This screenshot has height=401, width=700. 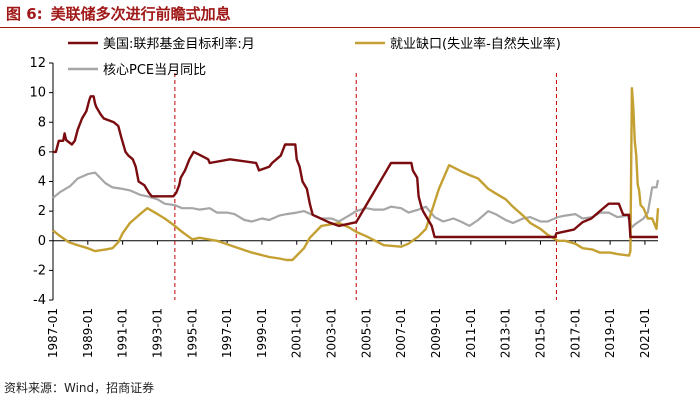 What do you see at coordinates (53, 333) in the screenshot?
I see `x-tick-label: 1987-01` at bounding box center [53, 333].